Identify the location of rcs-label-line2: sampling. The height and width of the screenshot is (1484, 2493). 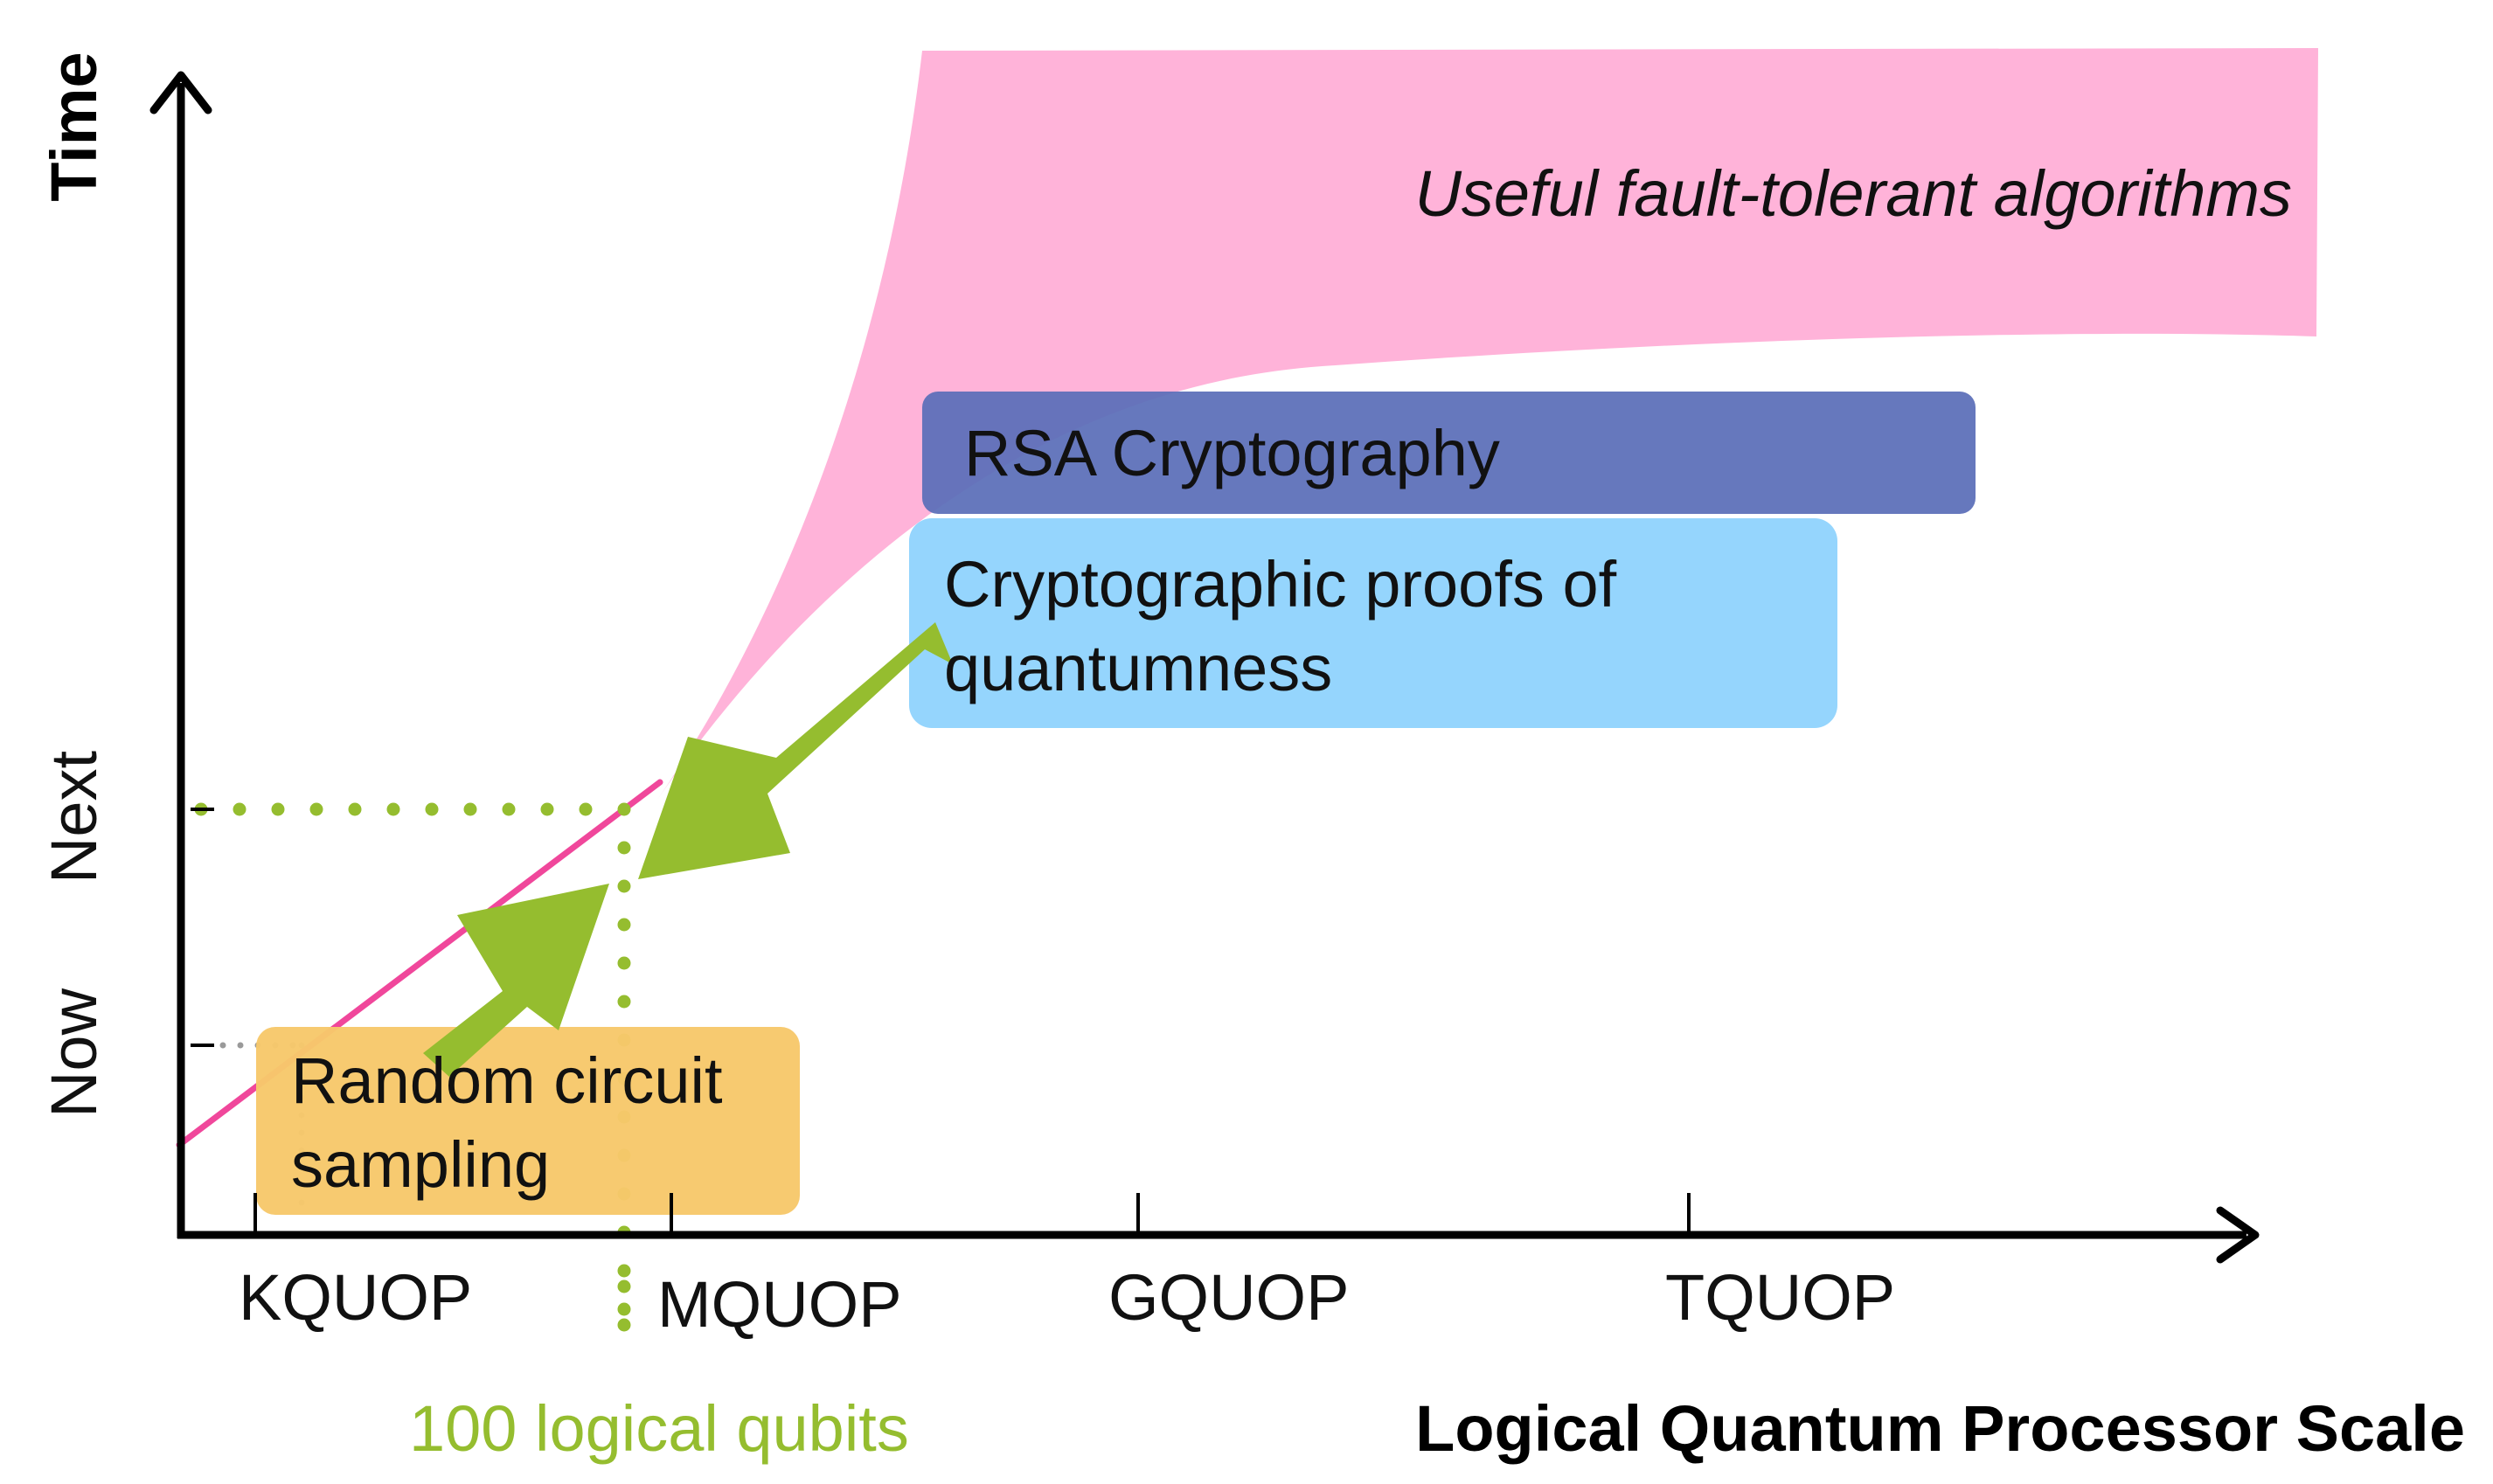
(420, 1164).